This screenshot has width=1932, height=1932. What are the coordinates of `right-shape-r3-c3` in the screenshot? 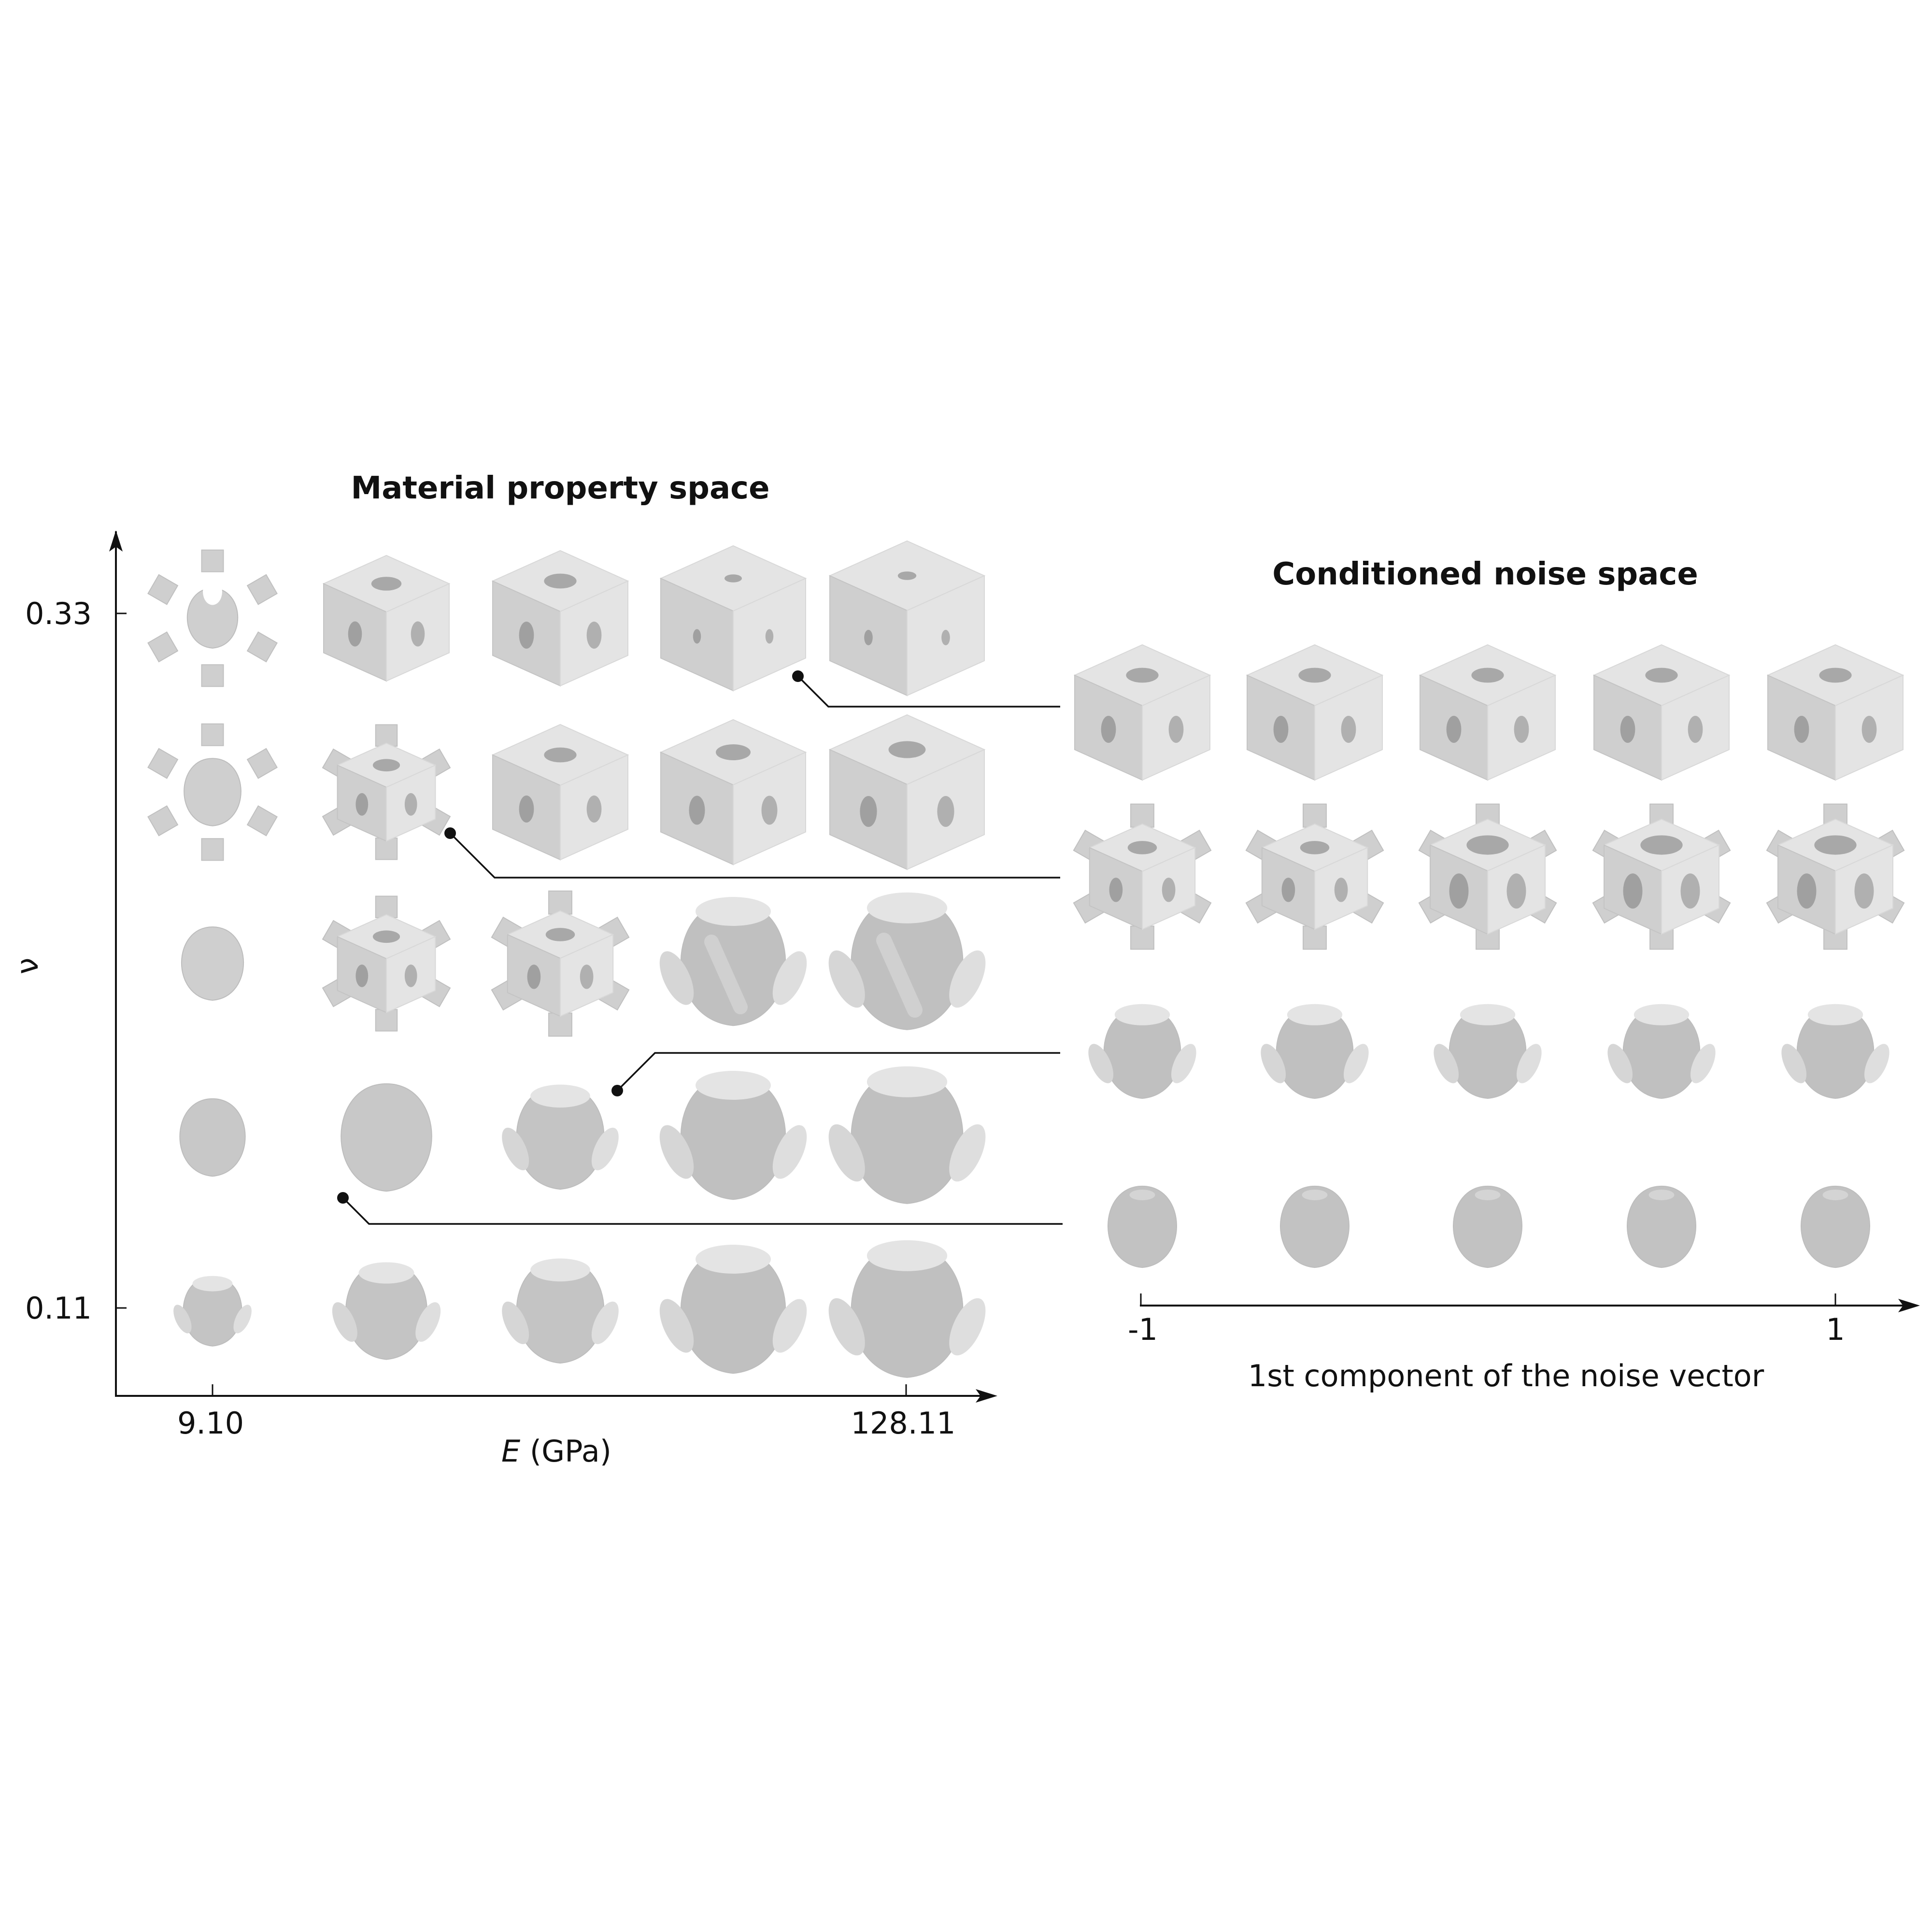 It's located at (1488, 1051).